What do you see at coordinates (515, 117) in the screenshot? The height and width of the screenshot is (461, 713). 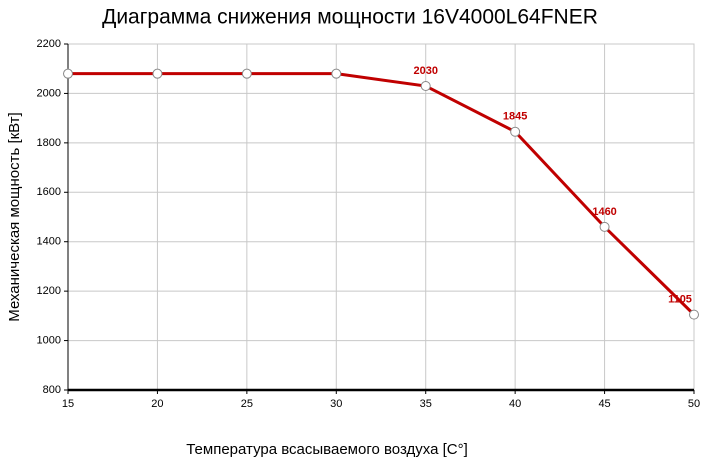 I see `data-label: 1845` at bounding box center [515, 117].